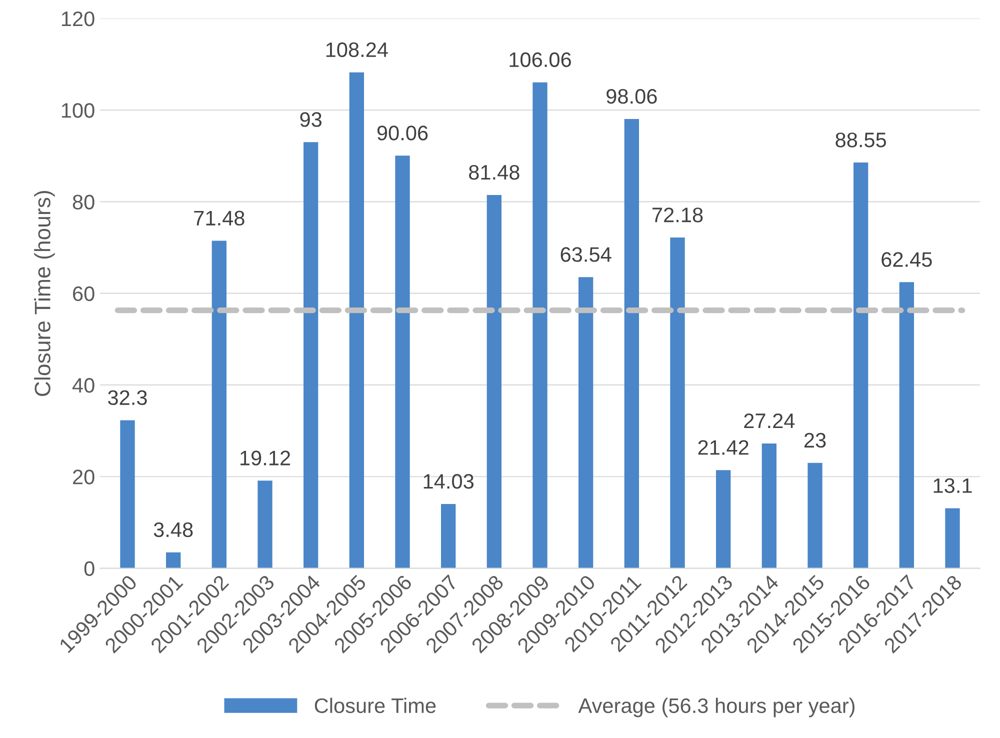 This screenshot has height=738, width=1000. I want to click on data-label: 72.18, so click(677, 215).